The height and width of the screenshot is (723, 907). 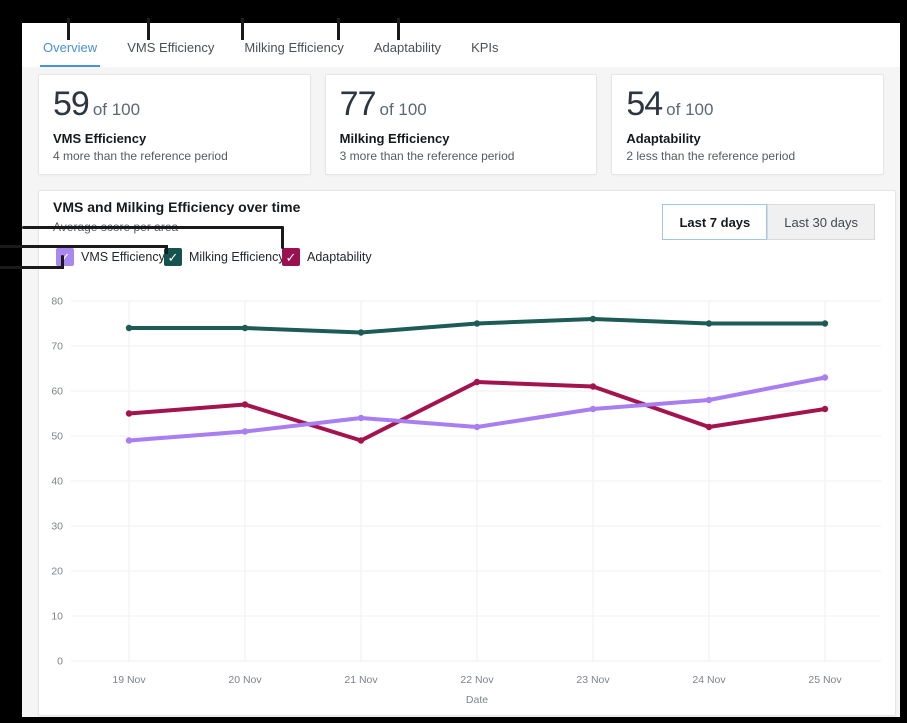 I want to click on y-tick-label: 70, so click(x=57, y=347).